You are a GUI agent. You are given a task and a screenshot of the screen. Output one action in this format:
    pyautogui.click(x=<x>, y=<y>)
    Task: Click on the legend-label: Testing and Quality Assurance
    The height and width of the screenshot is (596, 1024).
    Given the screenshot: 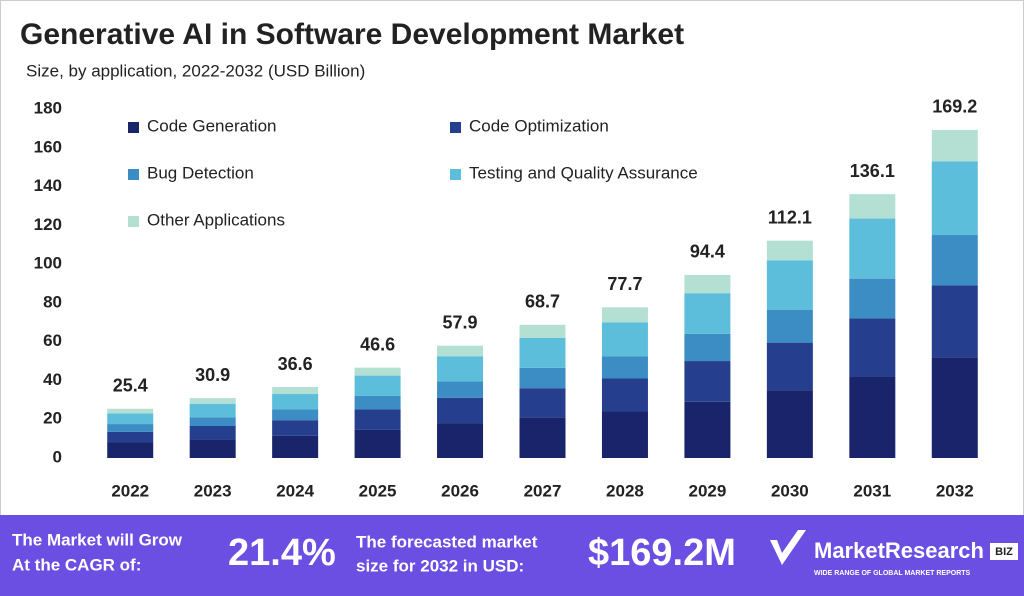 What is the action you would take?
    pyautogui.click(x=583, y=172)
    